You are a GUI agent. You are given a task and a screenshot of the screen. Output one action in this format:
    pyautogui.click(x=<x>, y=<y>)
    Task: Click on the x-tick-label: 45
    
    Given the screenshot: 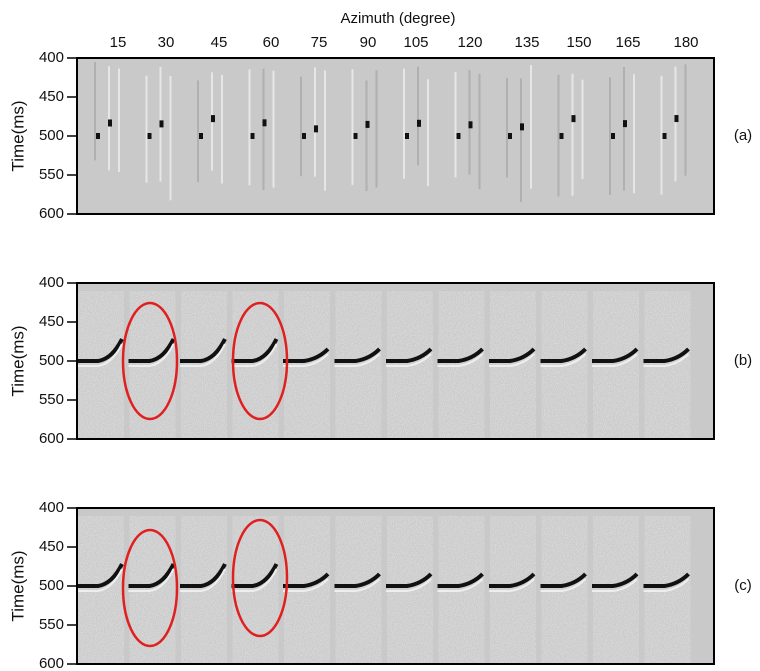 What is the action you would take?
    pyautogui.click(x=219, y=42)
    